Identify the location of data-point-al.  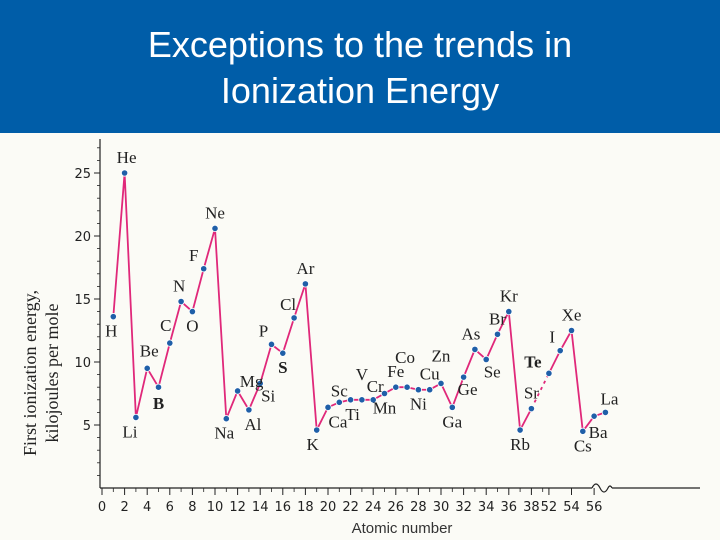
(249, 410).